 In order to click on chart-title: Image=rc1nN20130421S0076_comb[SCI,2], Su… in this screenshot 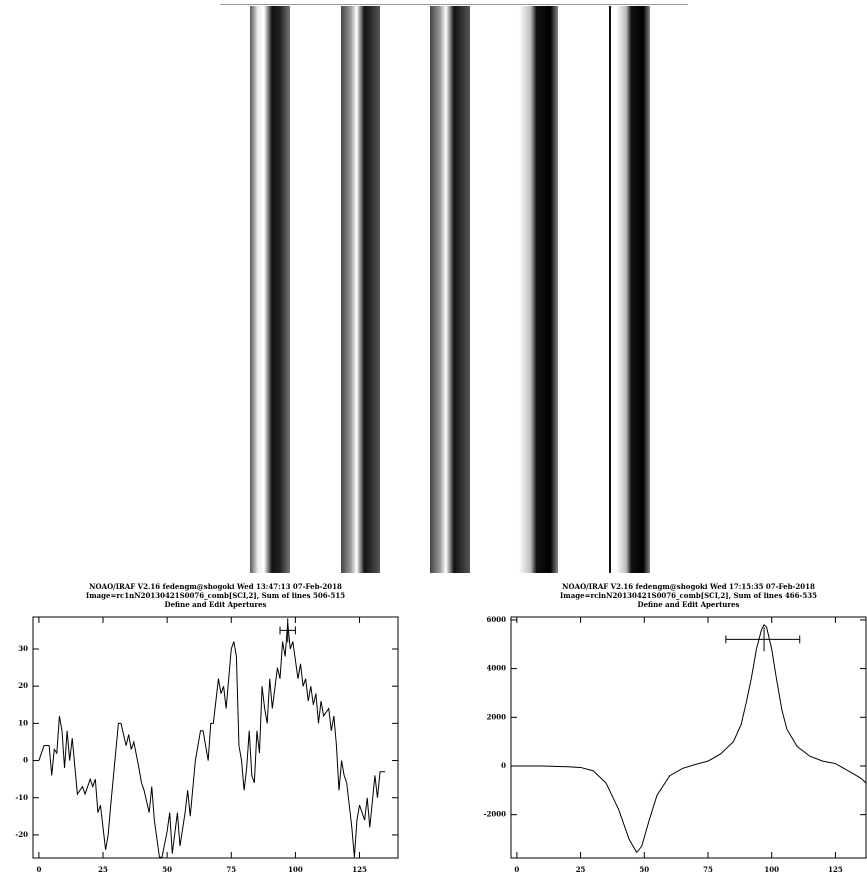, I will do `click(215, 595)`.